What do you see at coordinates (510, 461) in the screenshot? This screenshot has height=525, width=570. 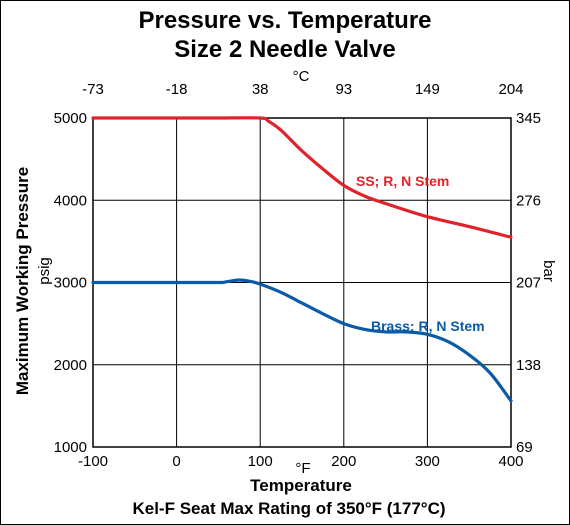 I see `x-tick-label-bottom: 400` at bounding box center [510, 461].